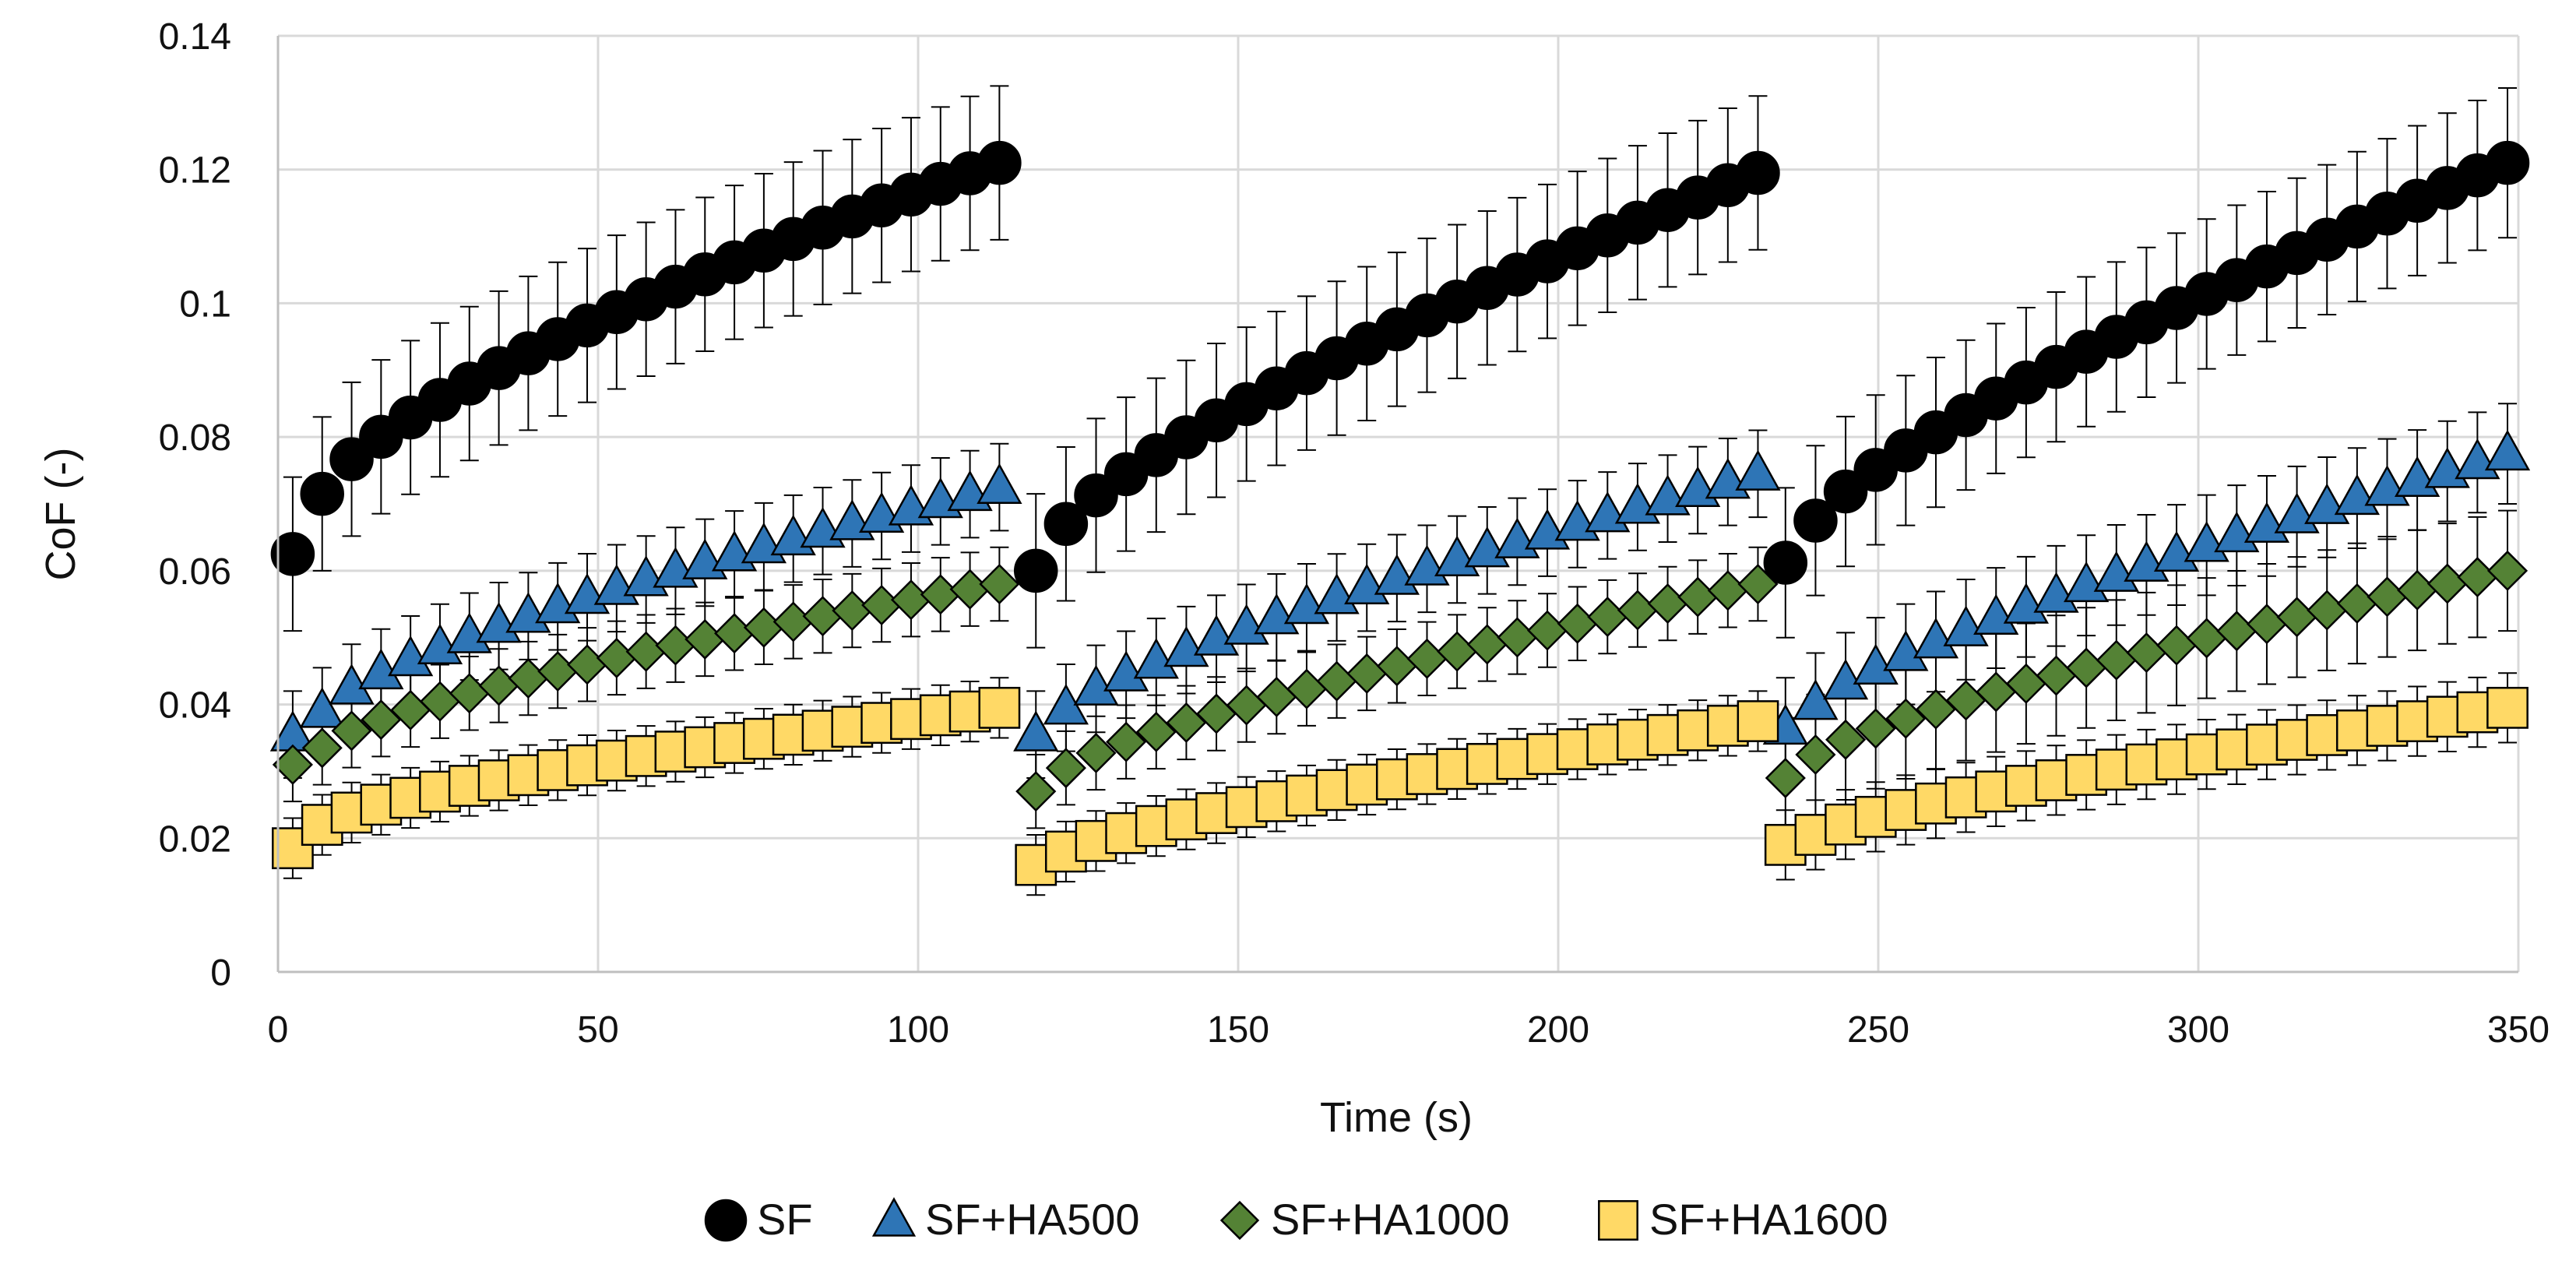 The image size is (2576, 1285). I want to click on legend-label-sf-ha1600: SF+HA1600, so click(1768, 1220).